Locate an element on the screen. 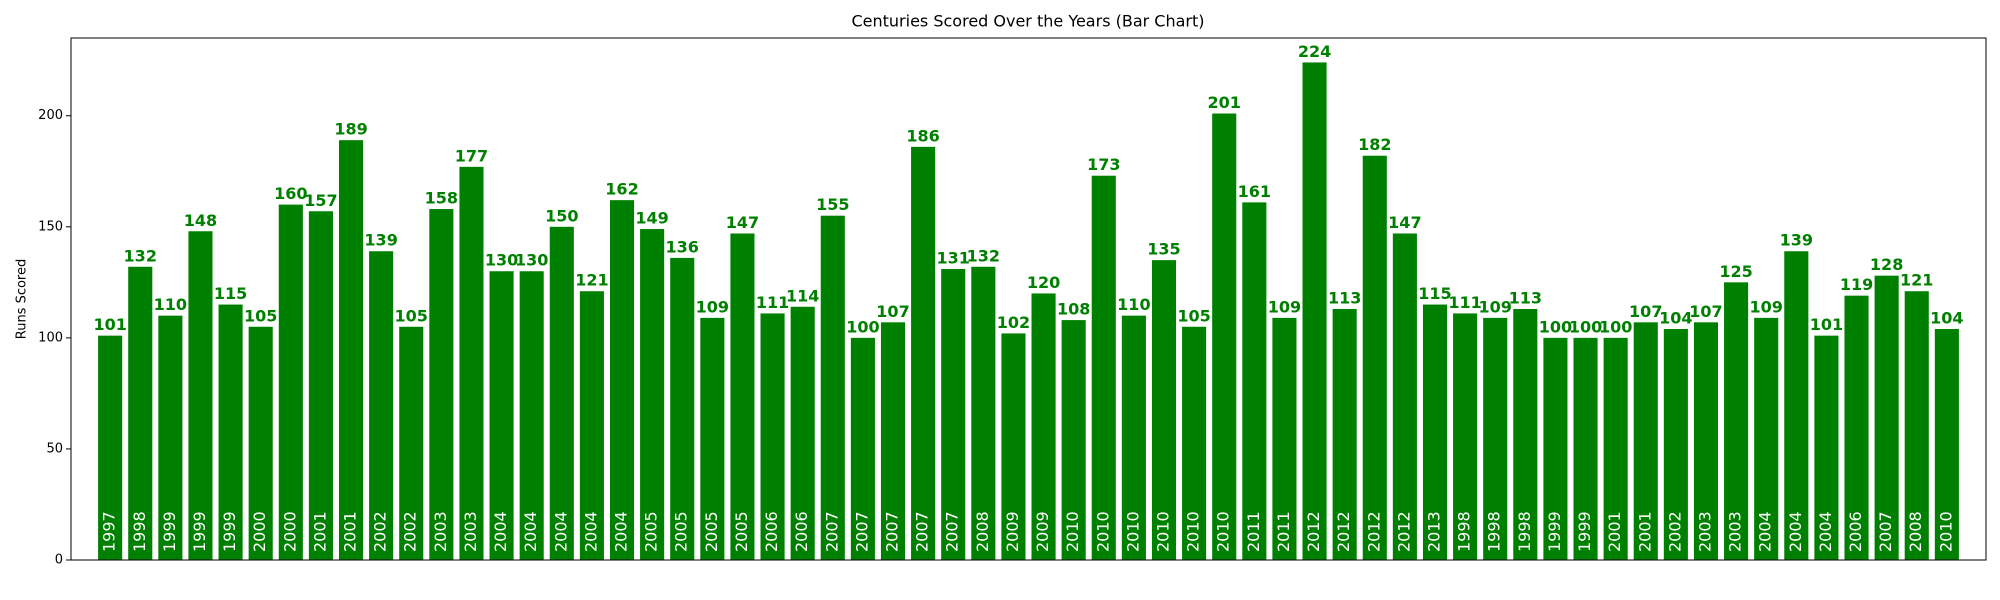  value-label: 201 is located at coordinates (1224, 102).